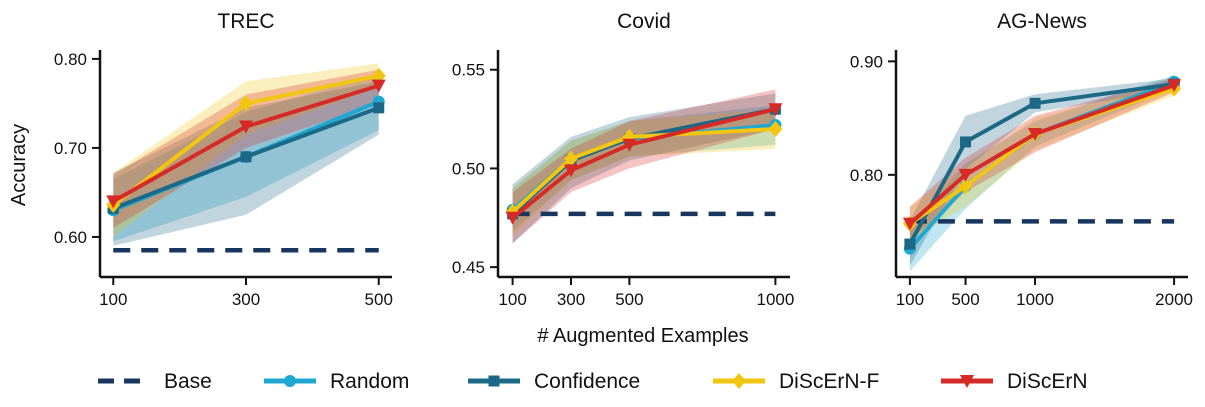 Image resolution: width=1205 pixels, height=407 pixels. What do you see at coordinates (866, 61) in the screenshot?
I see `y-tick-label: 0.90` at bounding box center [866, 61].